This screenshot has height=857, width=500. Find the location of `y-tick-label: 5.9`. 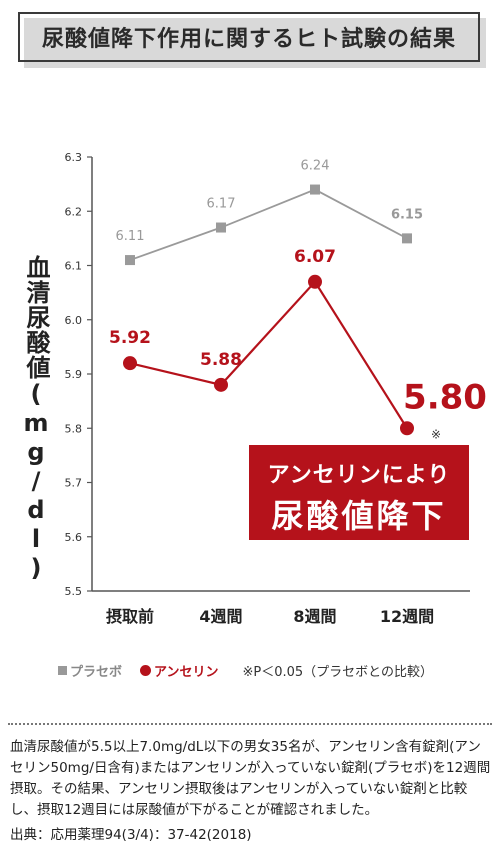

y-tick-label: 5.9 is located at coordinates (74, 374).